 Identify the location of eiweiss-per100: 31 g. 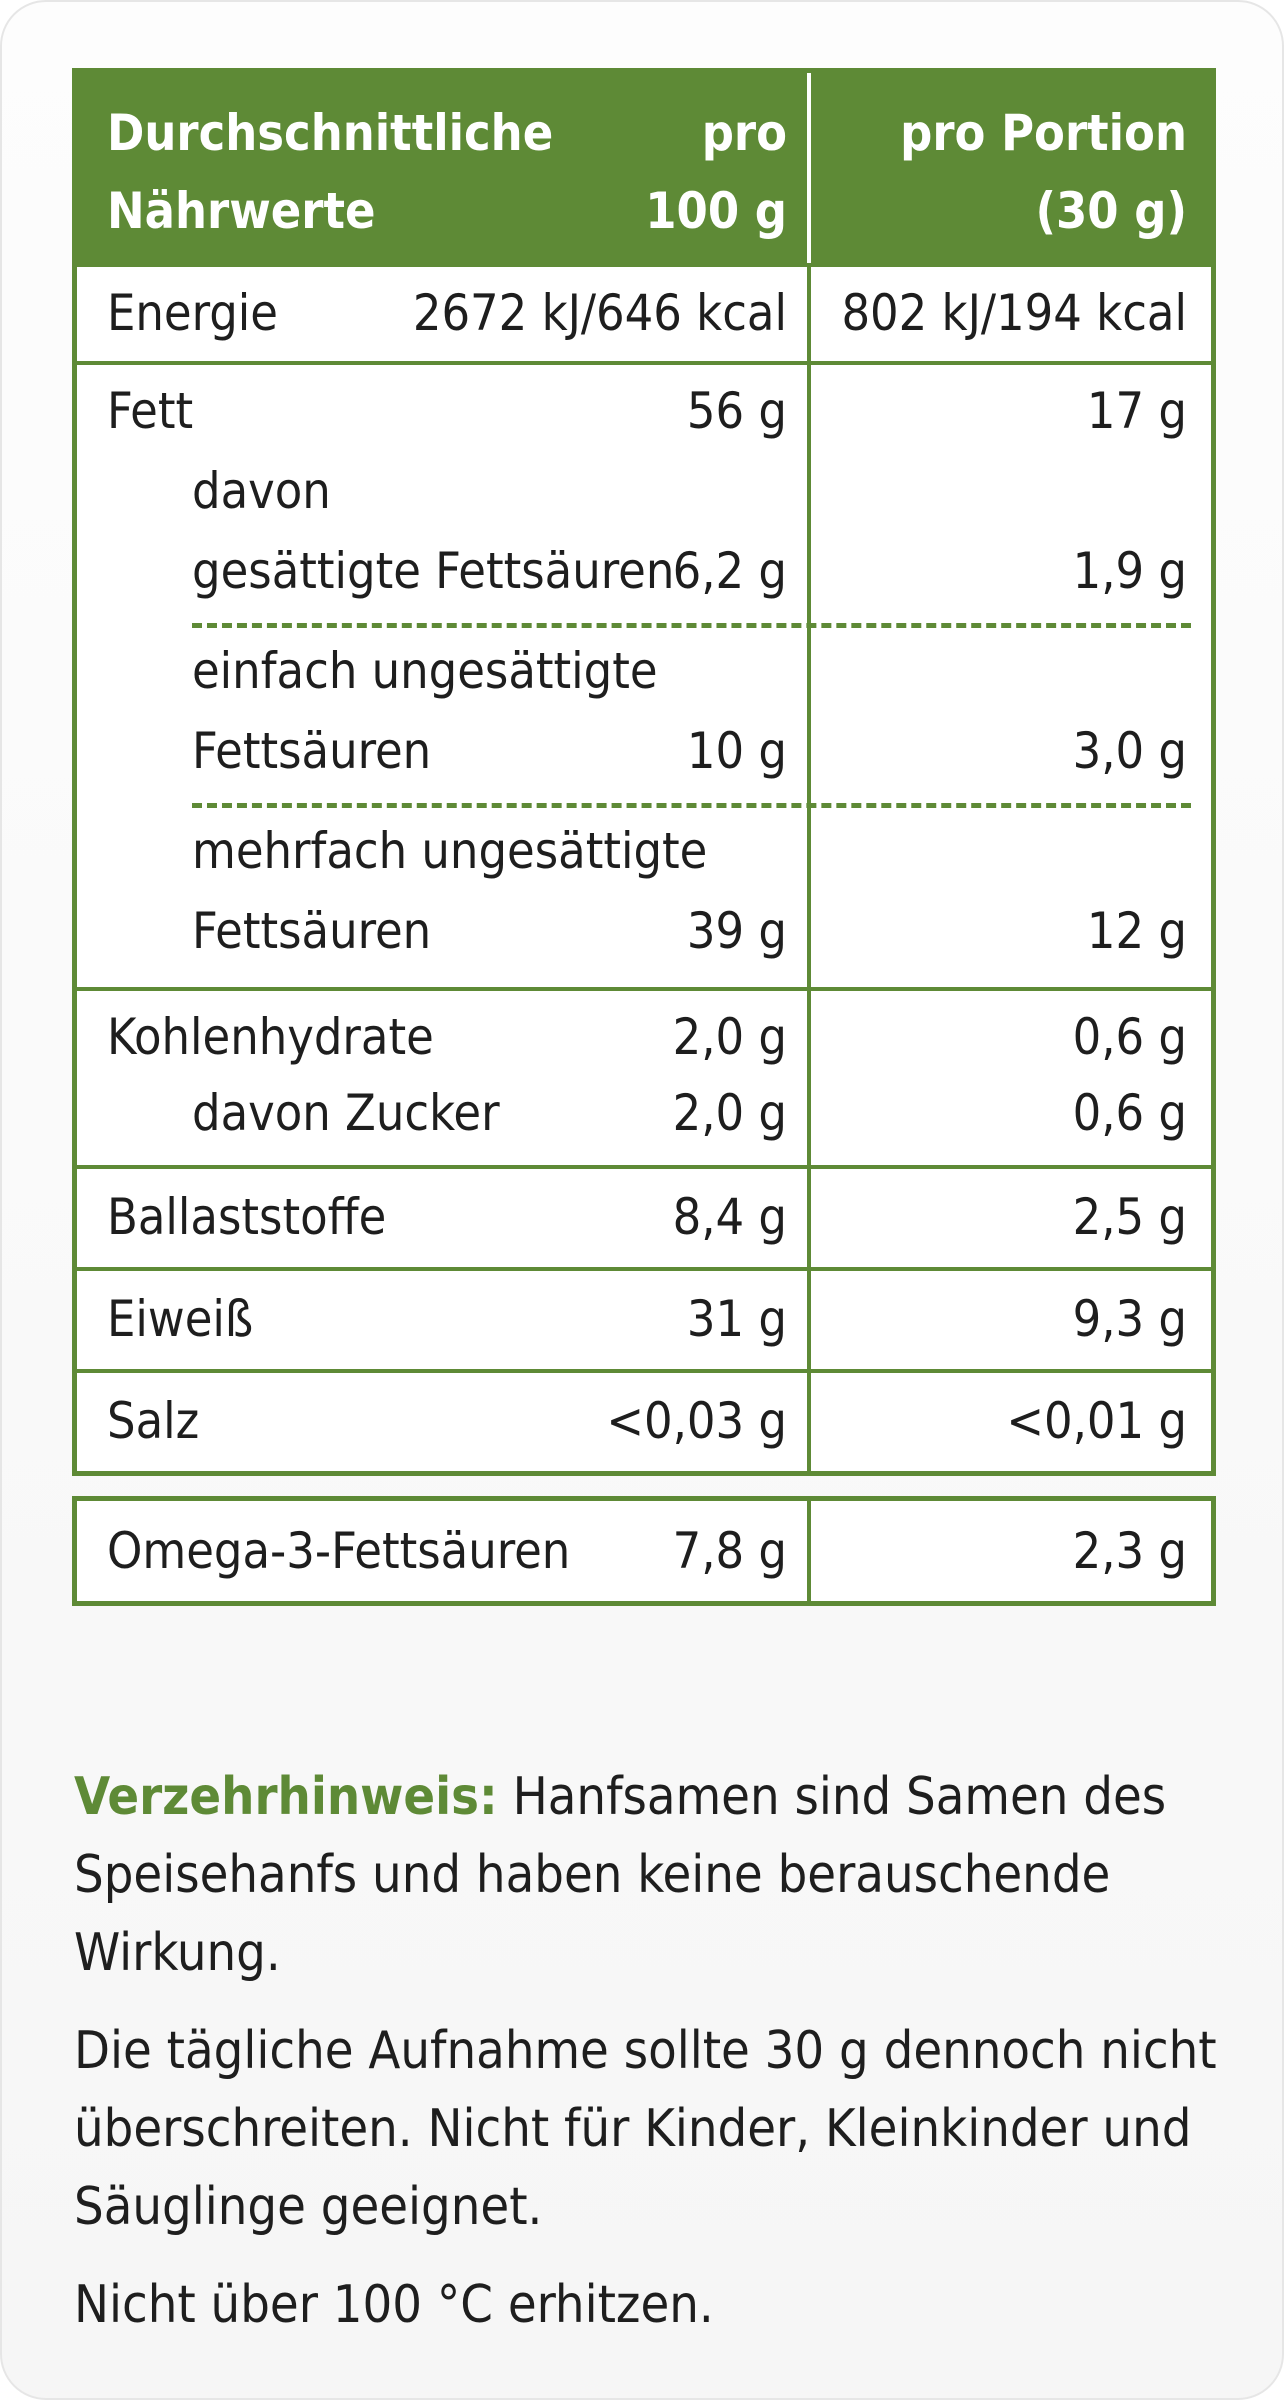
(736, 1319).